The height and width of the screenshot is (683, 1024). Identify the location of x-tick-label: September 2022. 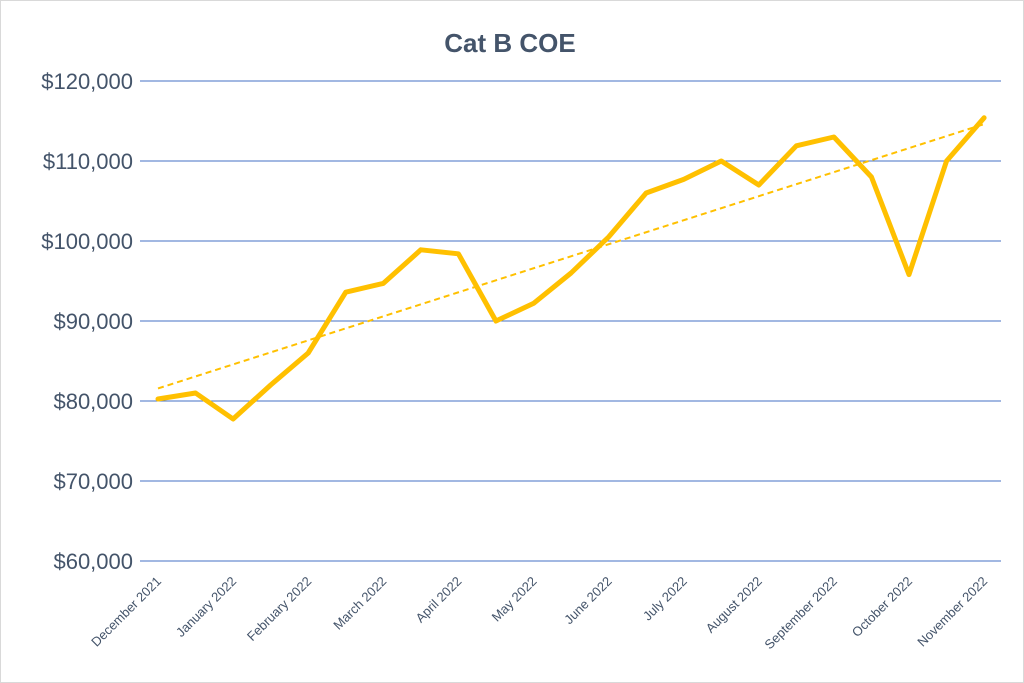
(800, 613).